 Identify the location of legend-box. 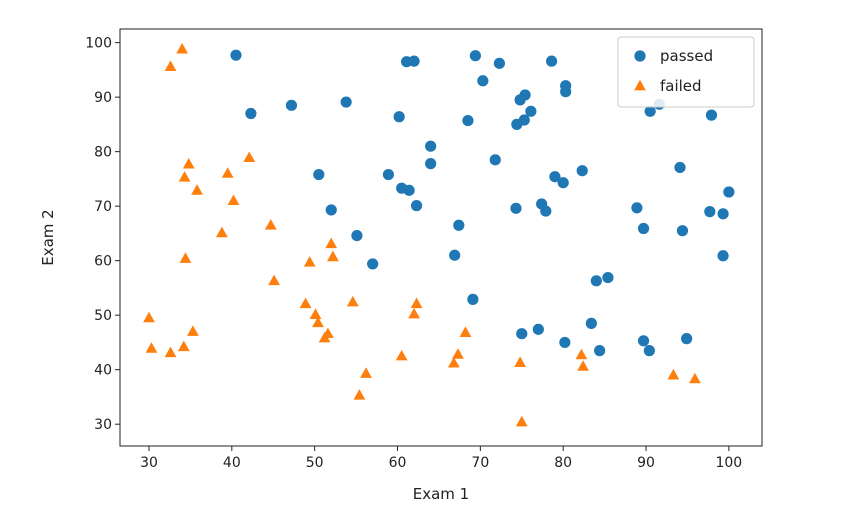
(686, 72).